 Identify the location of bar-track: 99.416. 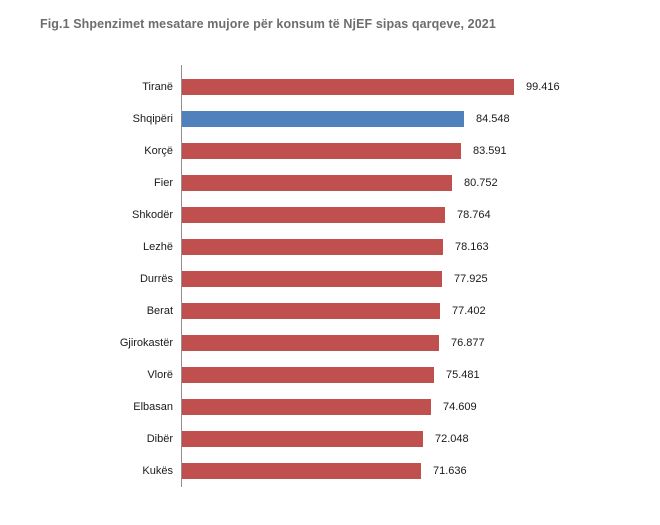
(421, 87).